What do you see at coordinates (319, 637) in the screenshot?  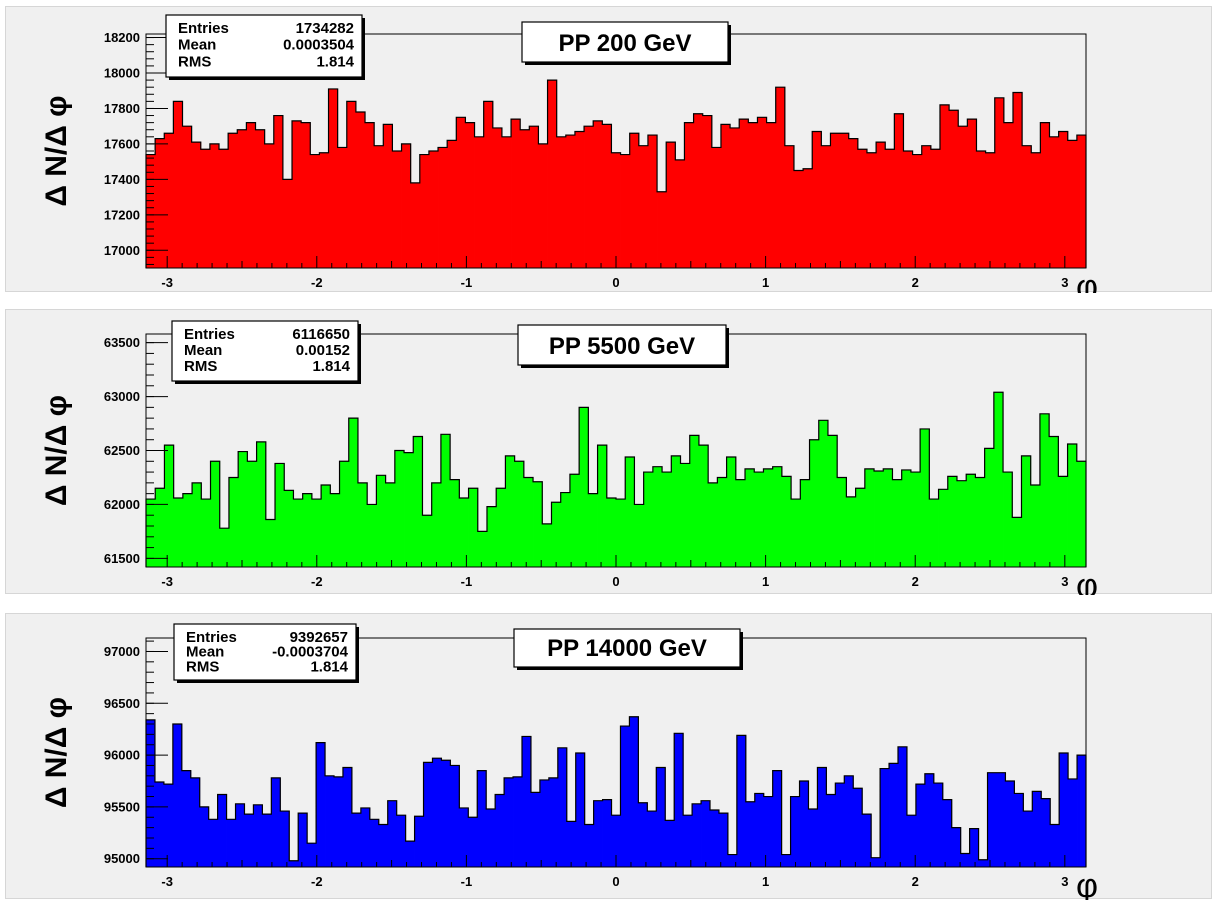 I see `stats-entries-value: 9392657` at bounding box center [319, 637].